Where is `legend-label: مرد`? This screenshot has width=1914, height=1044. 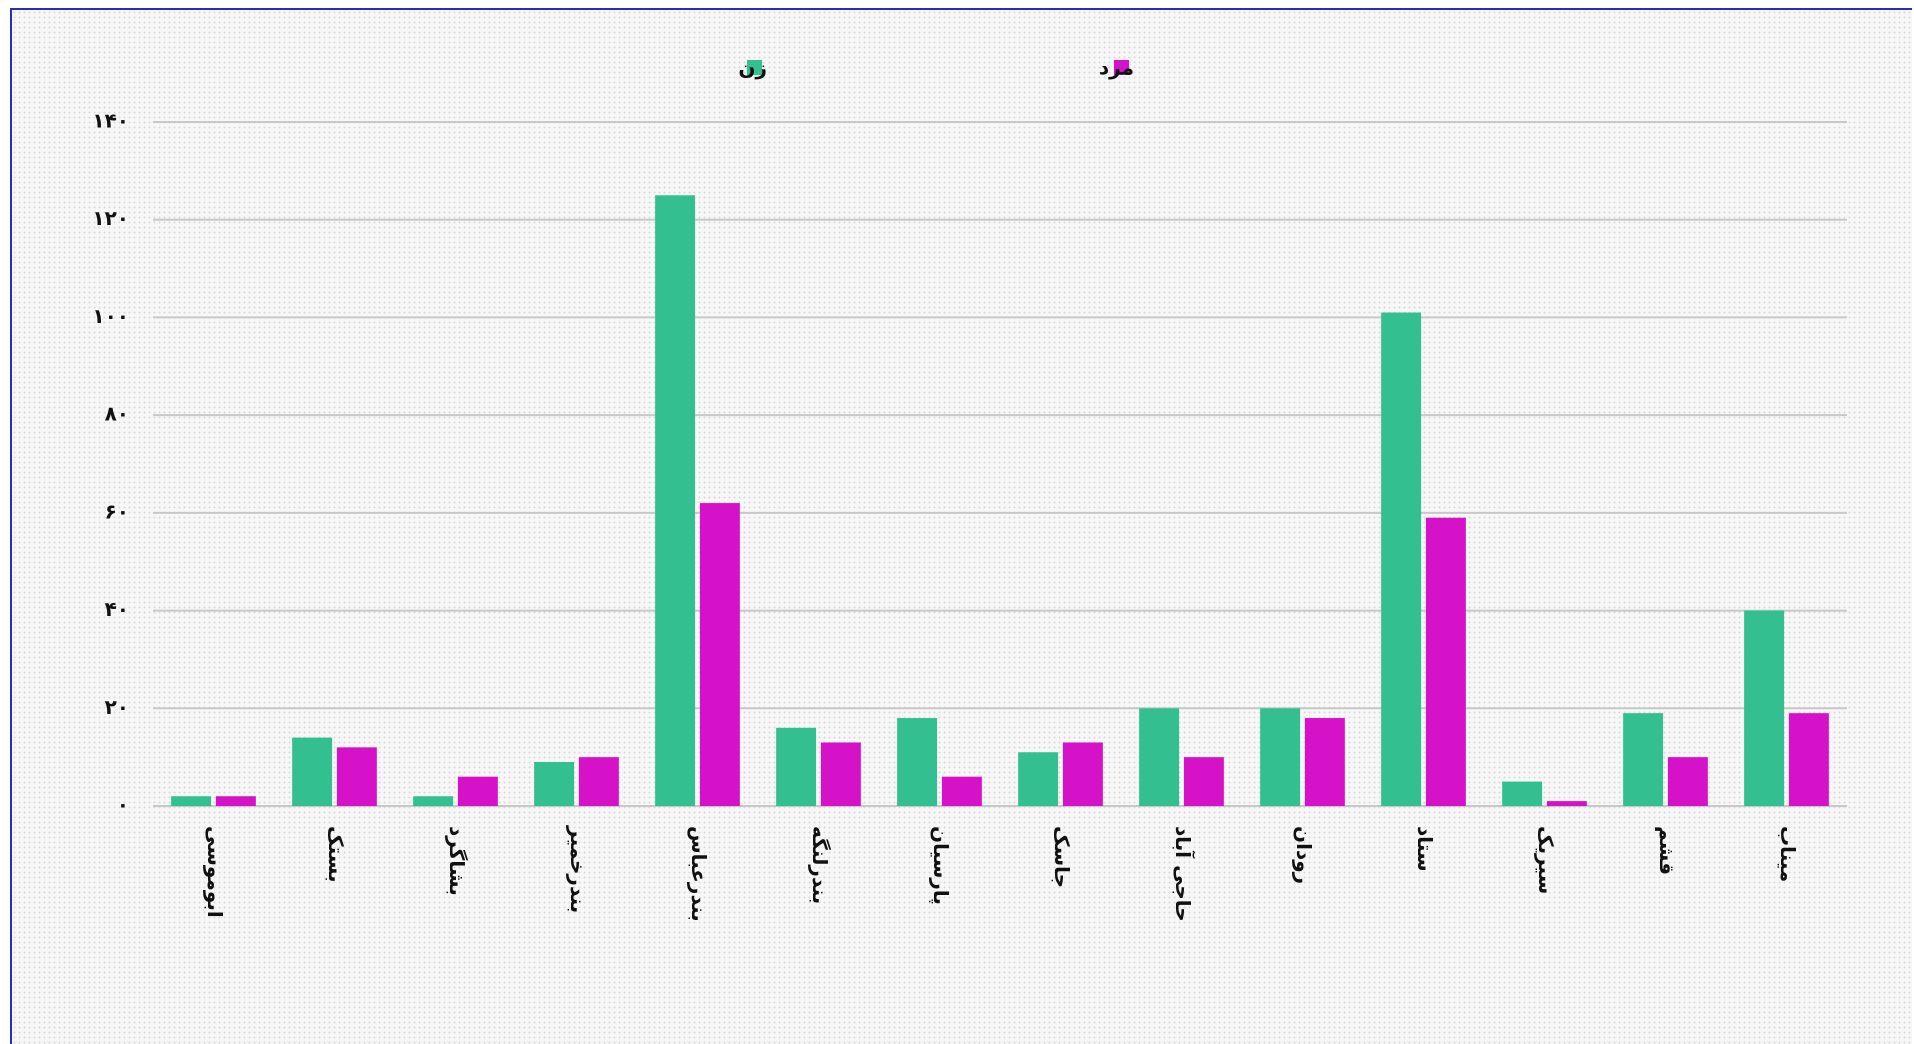 legend-label: مرد is located at coordinates (1116, 68).